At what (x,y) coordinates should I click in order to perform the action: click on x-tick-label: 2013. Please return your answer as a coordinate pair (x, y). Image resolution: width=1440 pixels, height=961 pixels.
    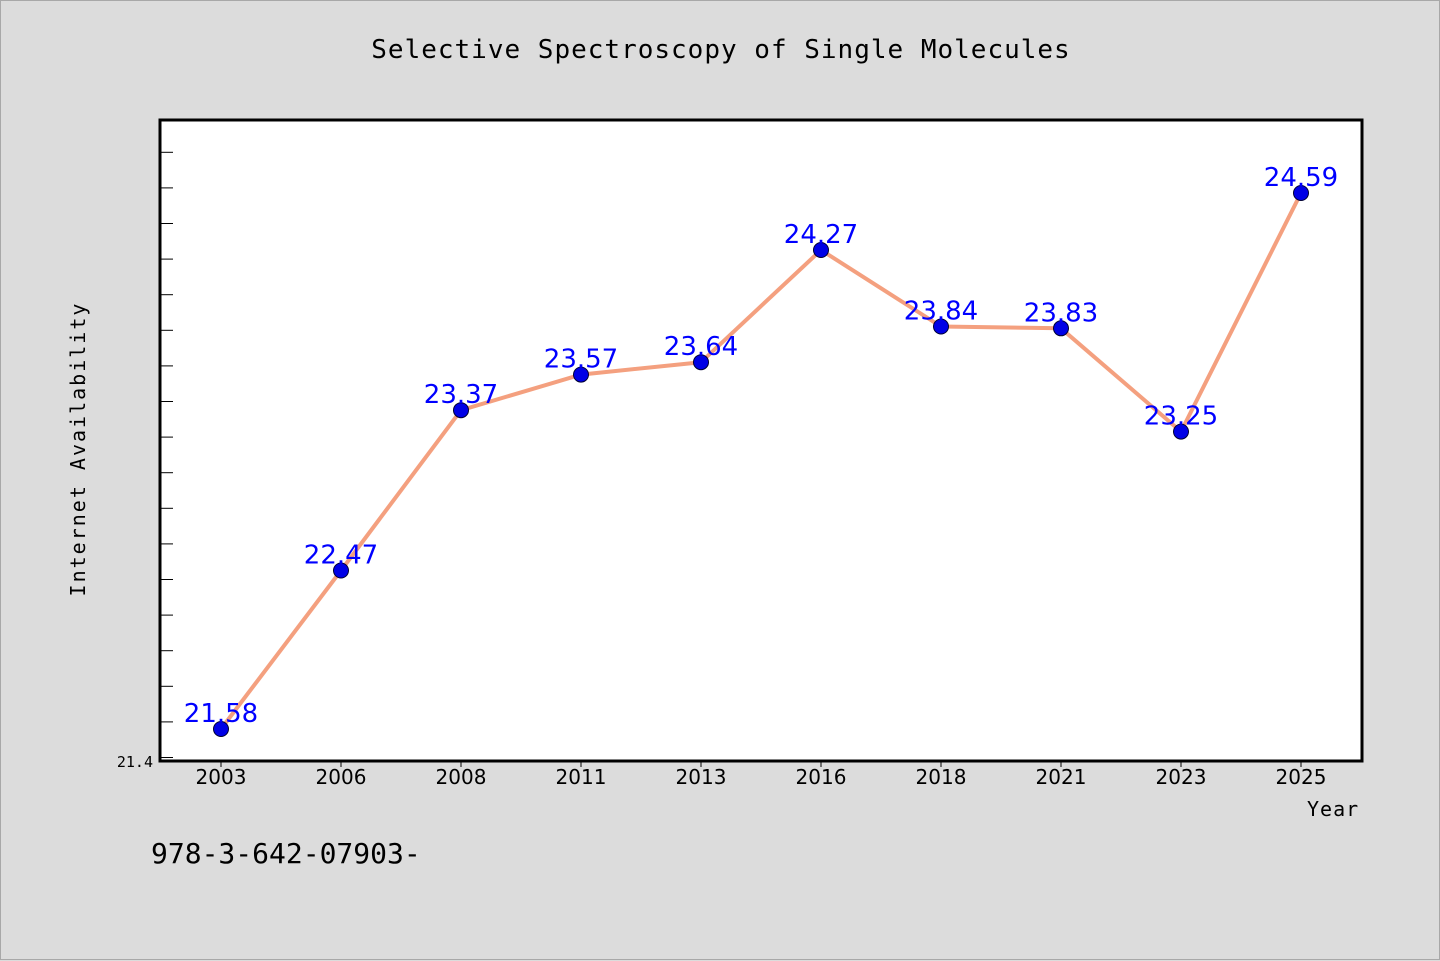
    Looking at the image, I should click on (701, 777).